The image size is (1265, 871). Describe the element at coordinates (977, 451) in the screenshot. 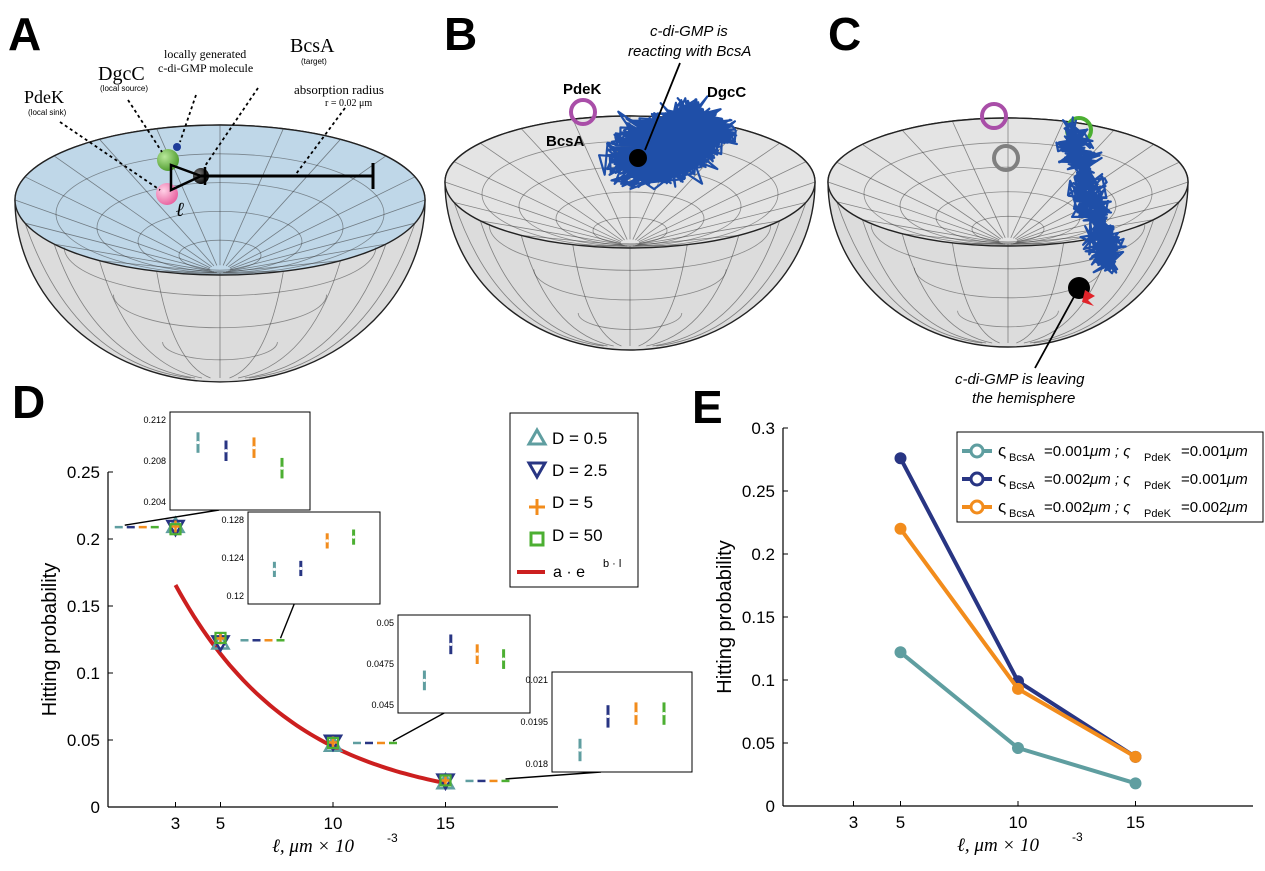

I see `legend-e-marker` at that location.